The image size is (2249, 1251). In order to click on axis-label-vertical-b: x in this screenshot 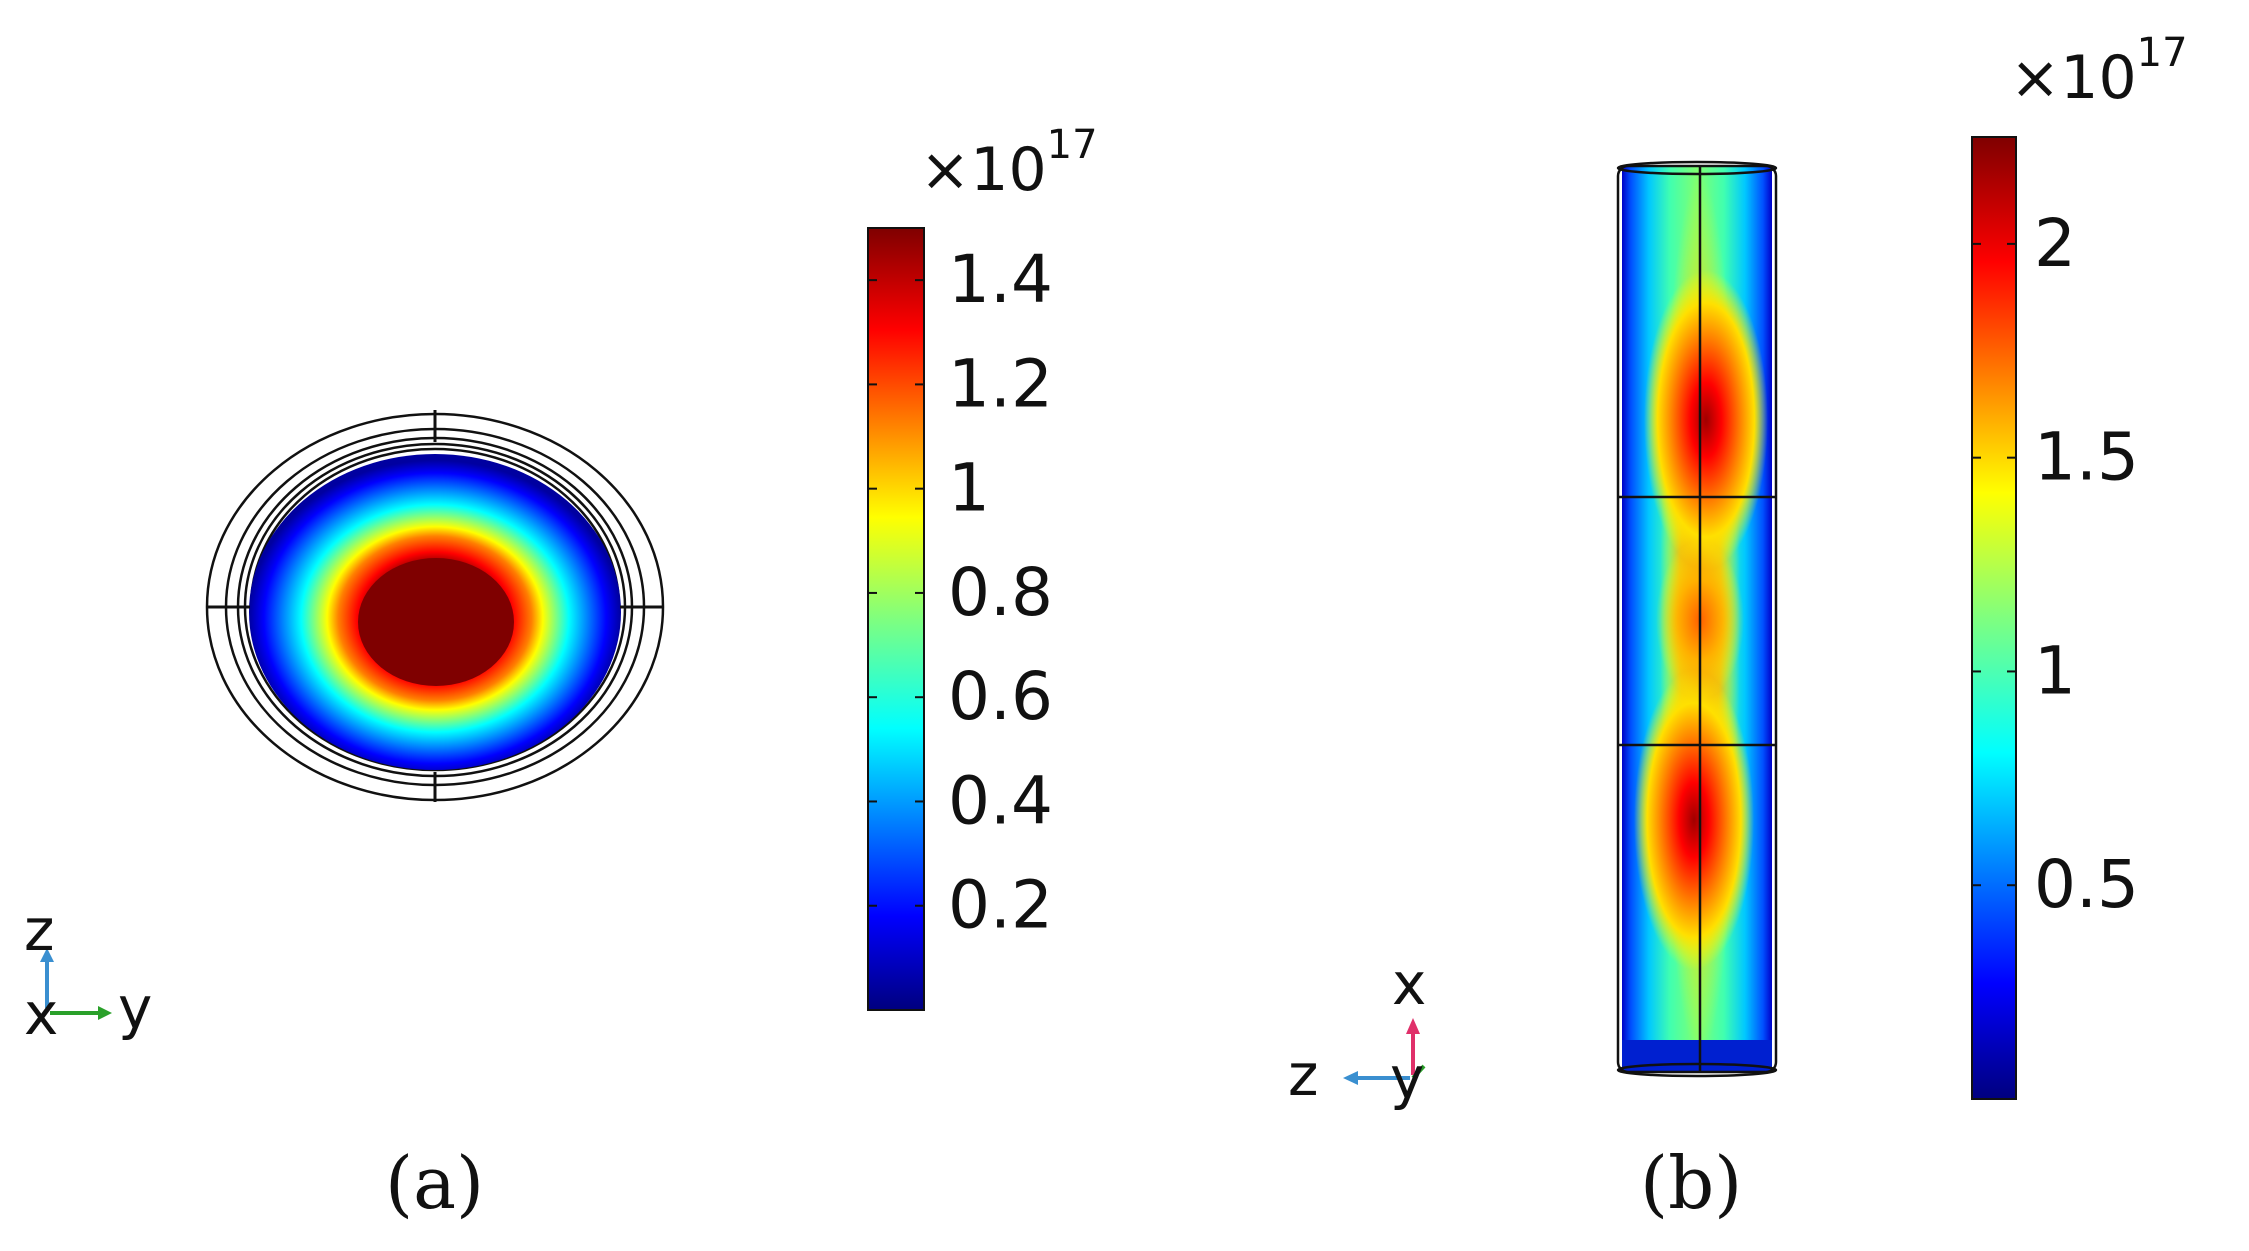, I will do `click(1409, 984)`.